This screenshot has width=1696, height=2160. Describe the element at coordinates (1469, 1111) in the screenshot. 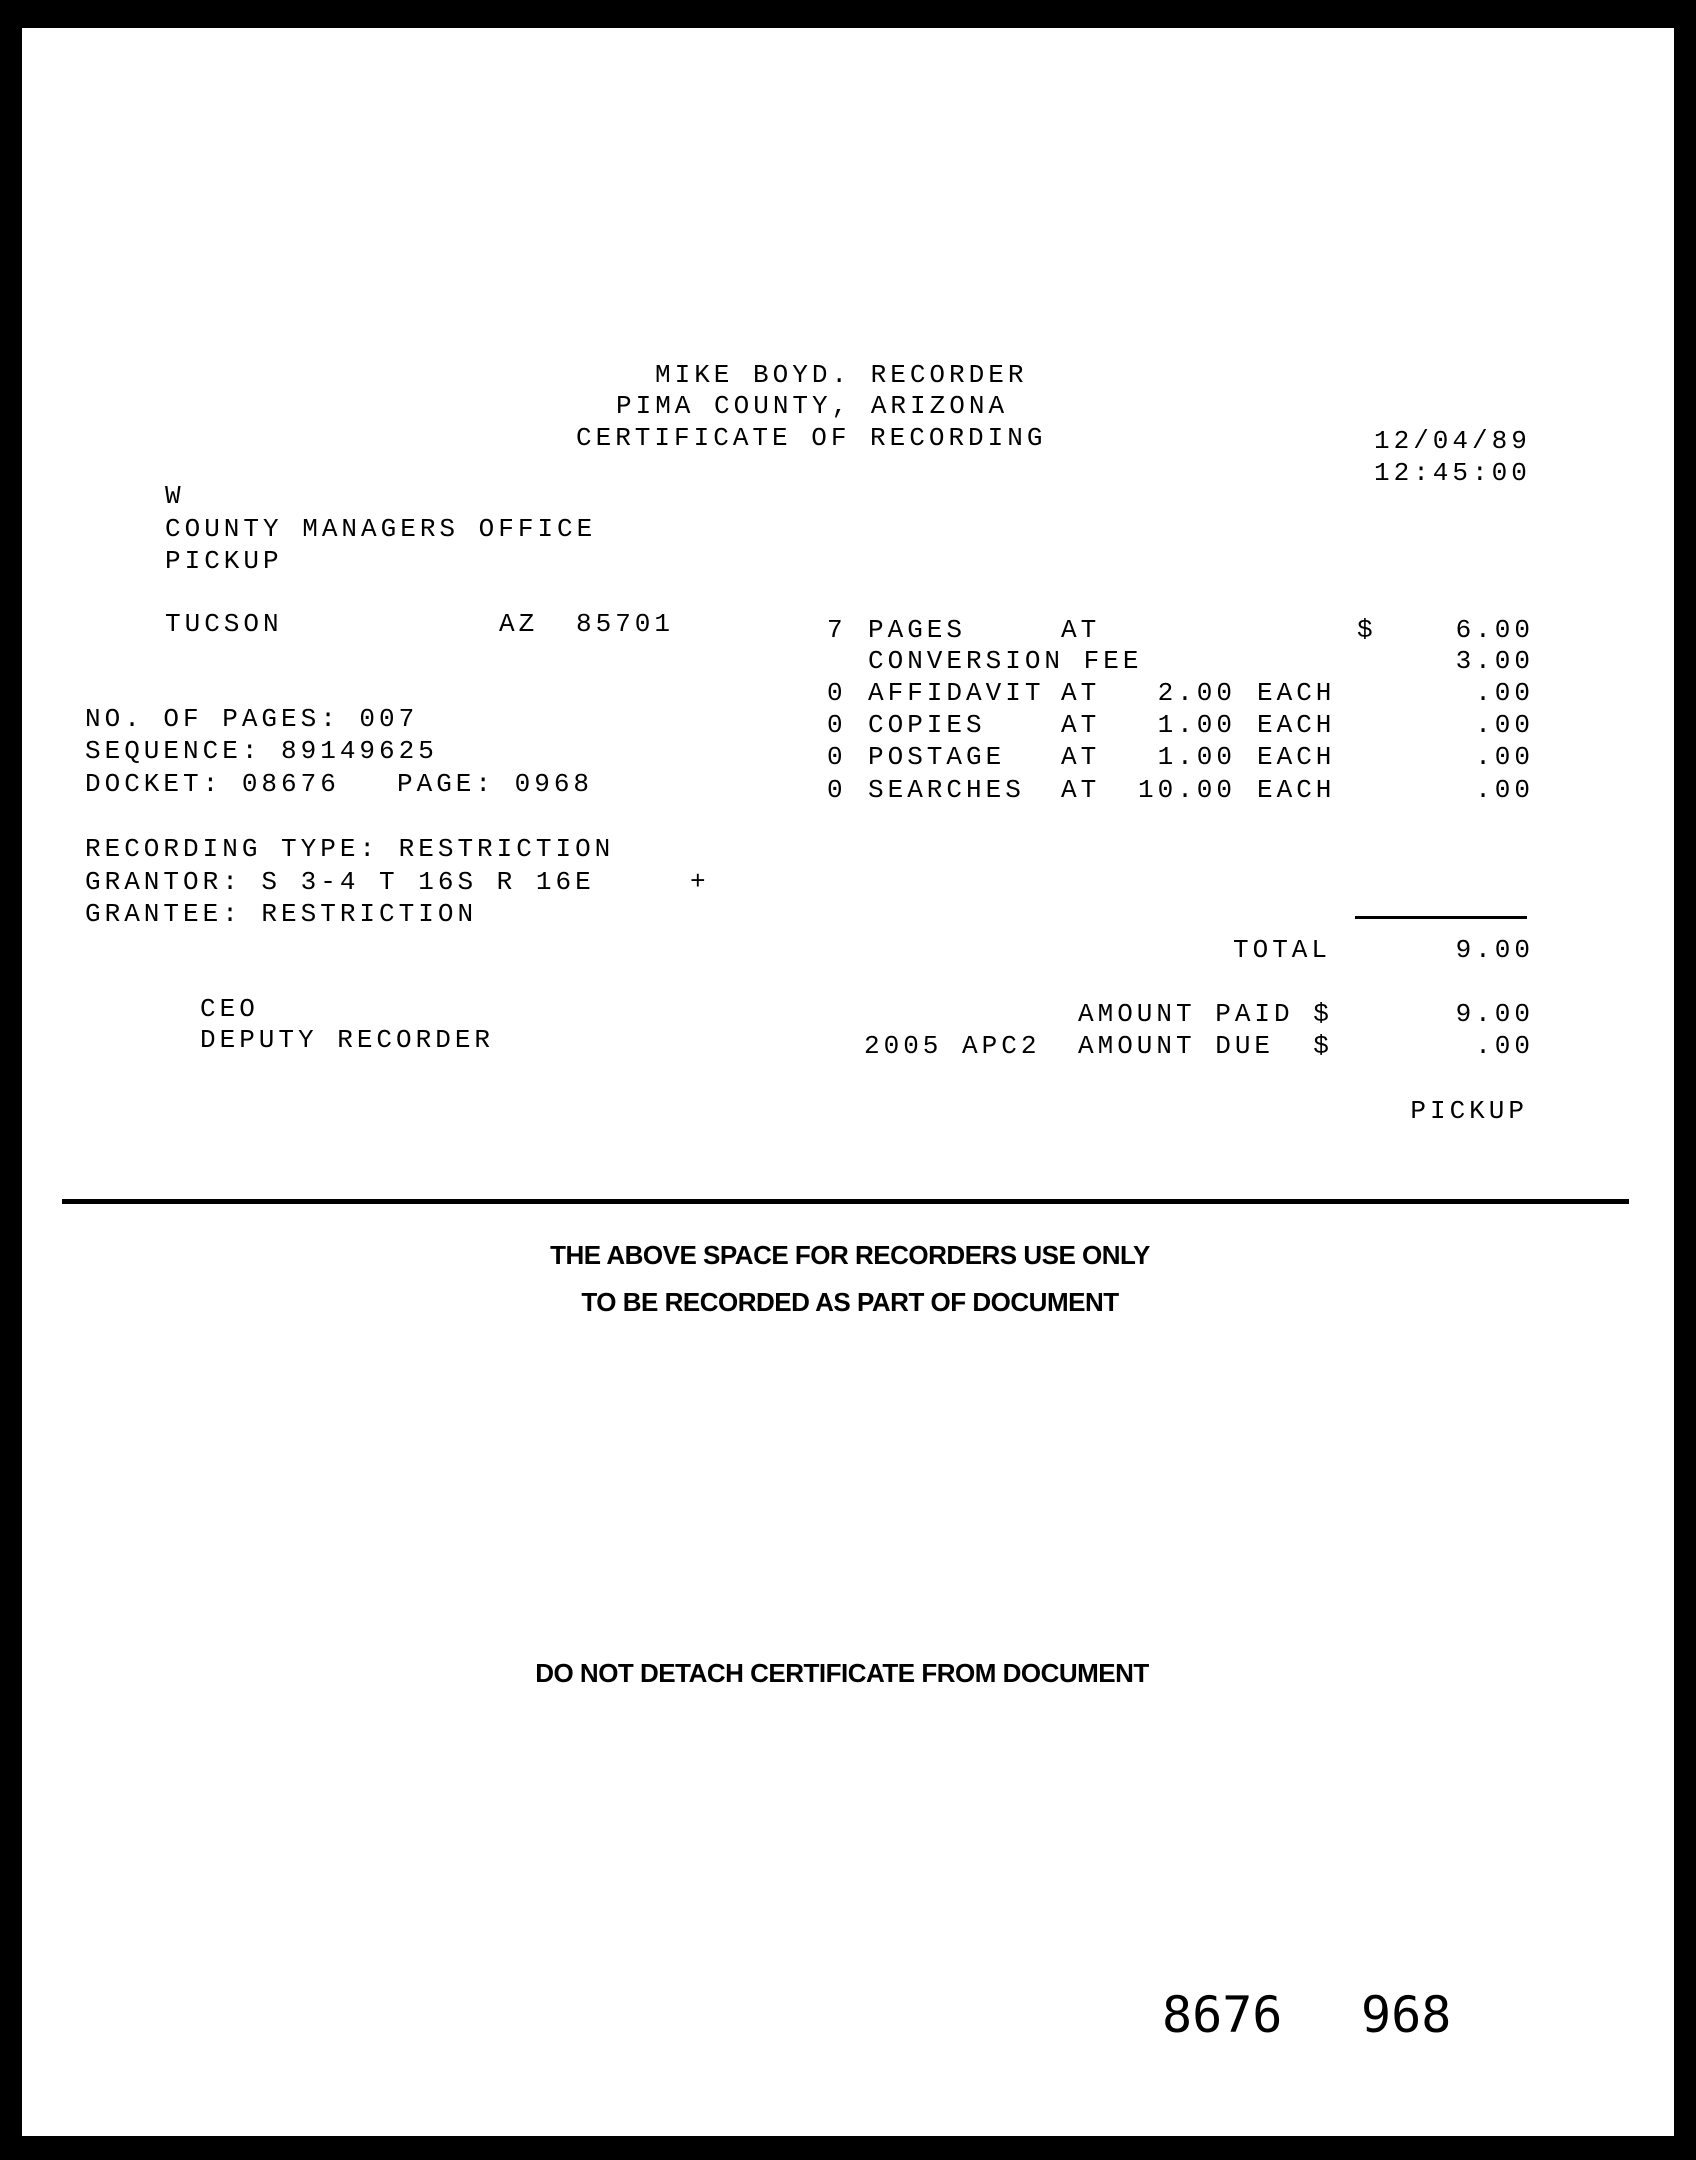

I see `delivery-method: PICKUP` at that location.